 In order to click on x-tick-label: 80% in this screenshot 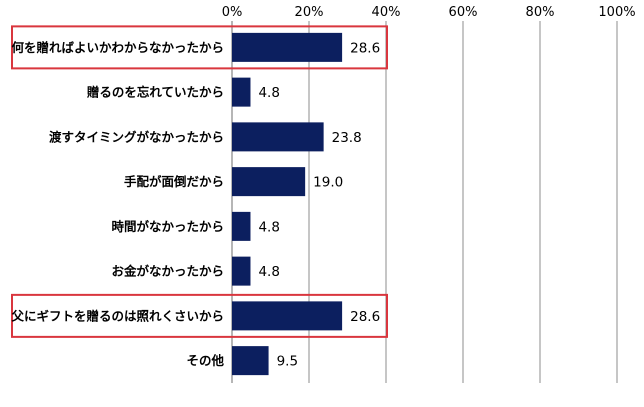, I will do `click(540, 12)`.